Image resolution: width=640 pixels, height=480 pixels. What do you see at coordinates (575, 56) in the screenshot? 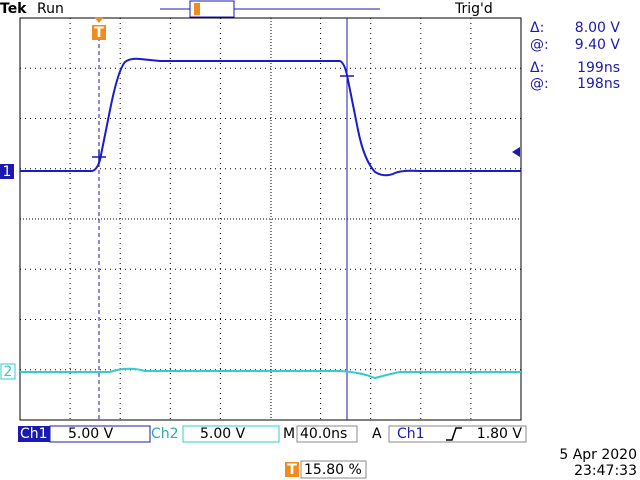
I see `cursor-readouts: Δ: 8.00 V @: 9.40 V Δ: 199ns @: 198ns` at bounding box center [575, 56].